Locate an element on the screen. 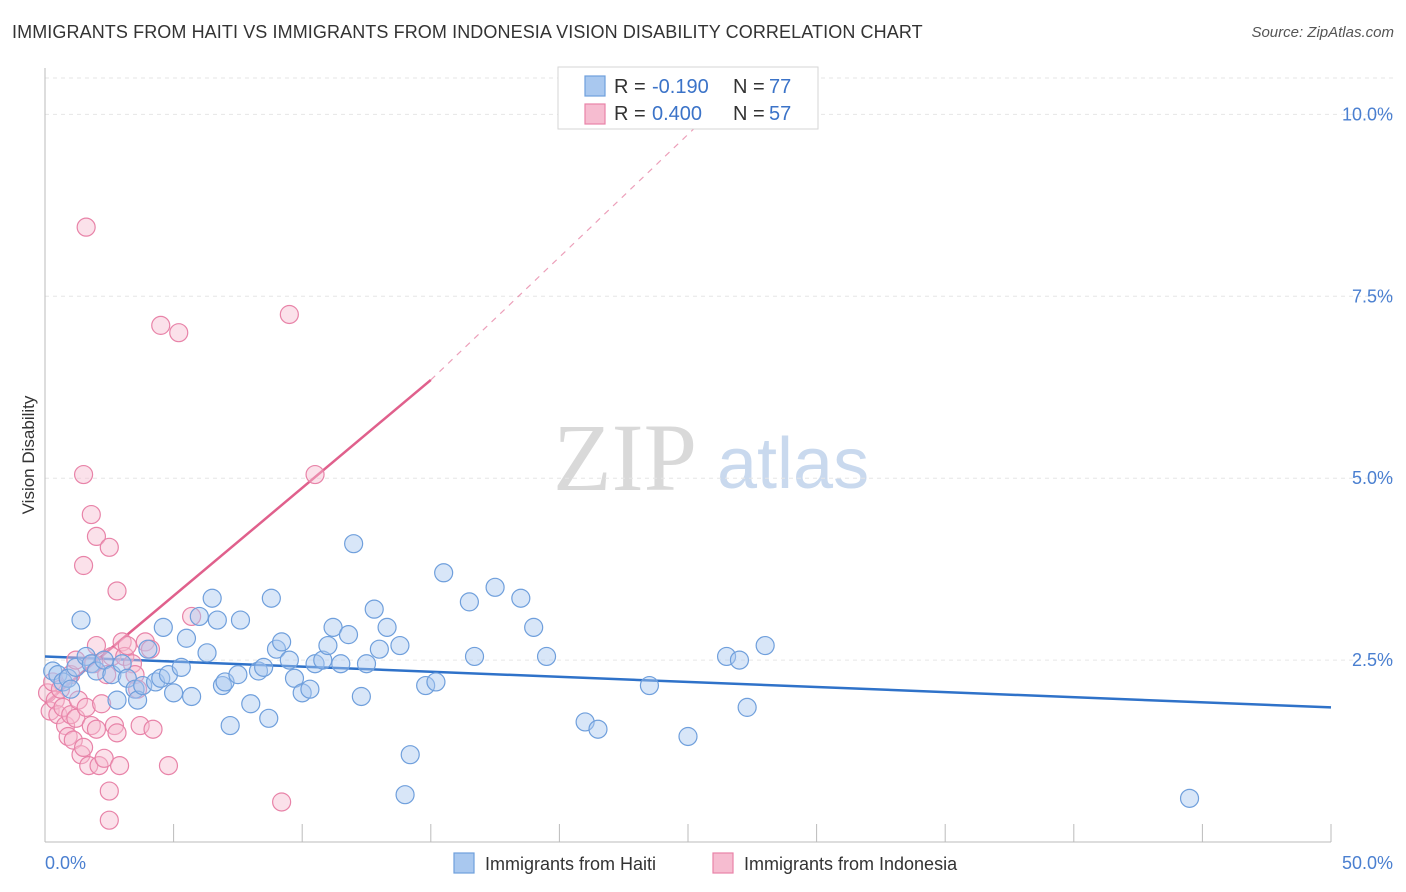  legend-swatch-indonesia is located at coordinates (595, 114).